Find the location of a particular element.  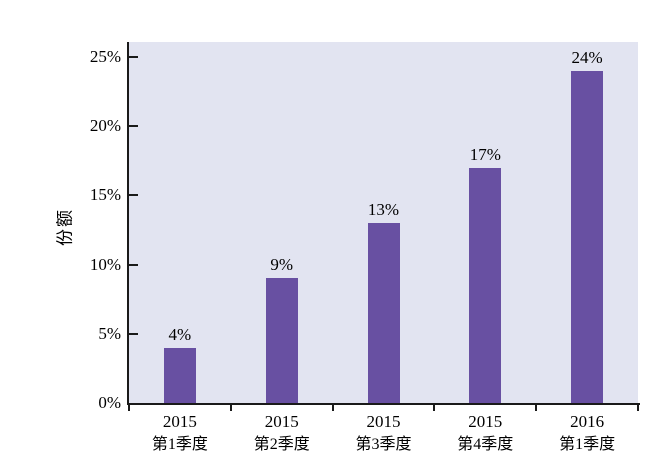

x-category-label: 2015 第4季度 is located at coordinates (485, 433).